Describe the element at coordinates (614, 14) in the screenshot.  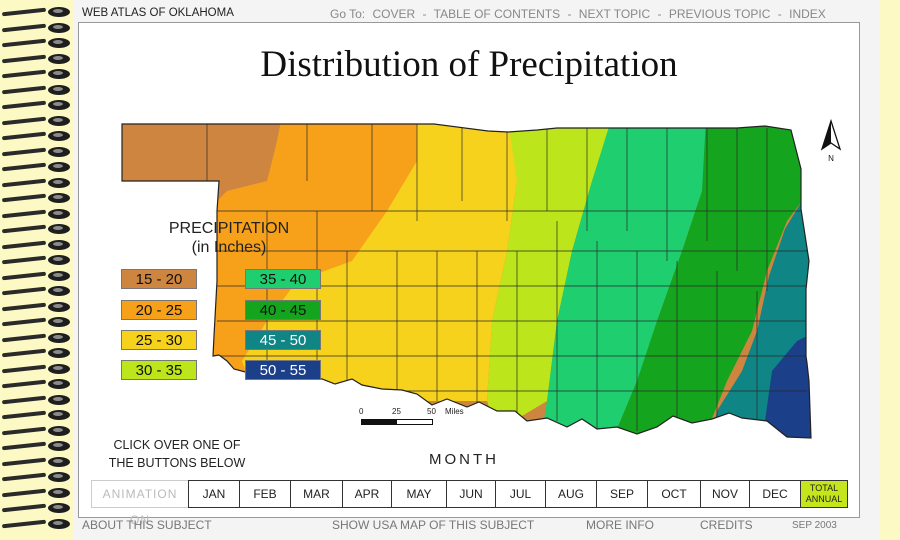
I see `nav-next-link: NEXT TOPIC` at that location.